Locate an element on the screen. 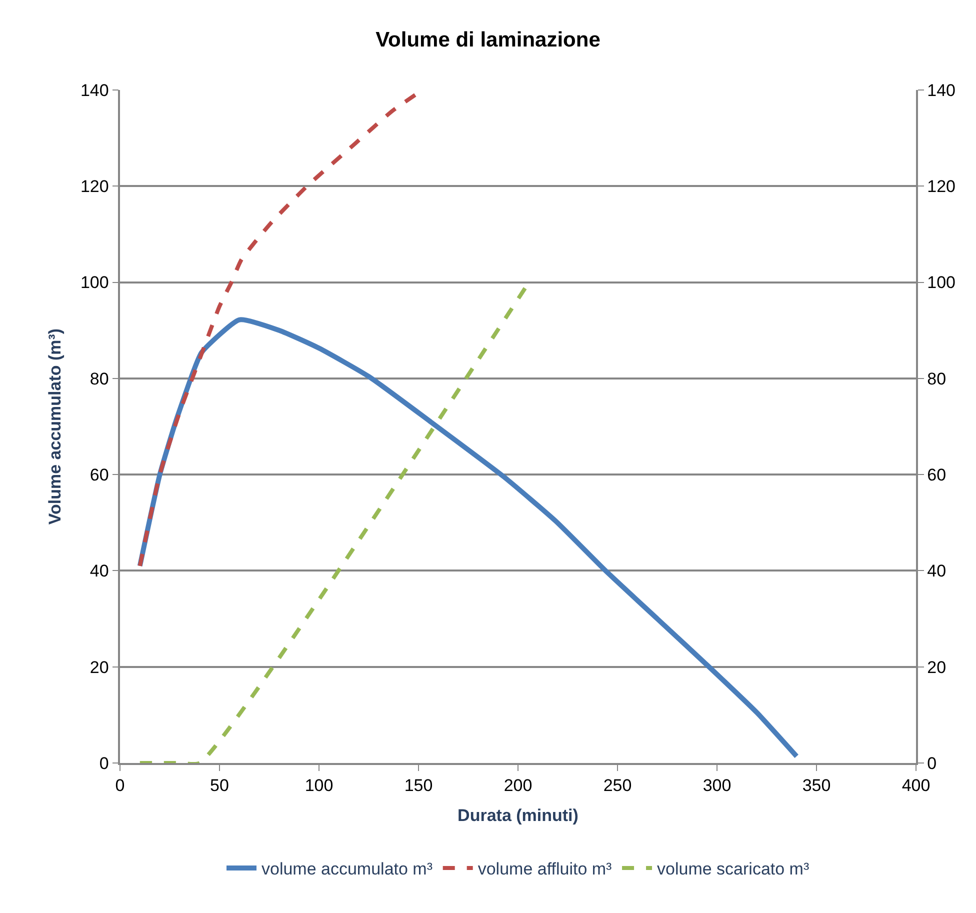 The height and width of the screenshot is (913, 976). y-tick-label: 100 is located at coordinates (94, 282).